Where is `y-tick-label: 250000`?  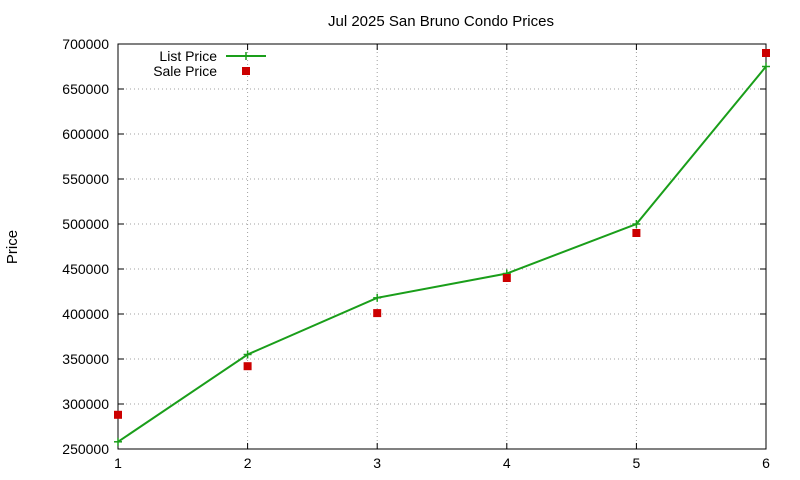
y-tick-label: 250000 is located at coordinates (85, 449).